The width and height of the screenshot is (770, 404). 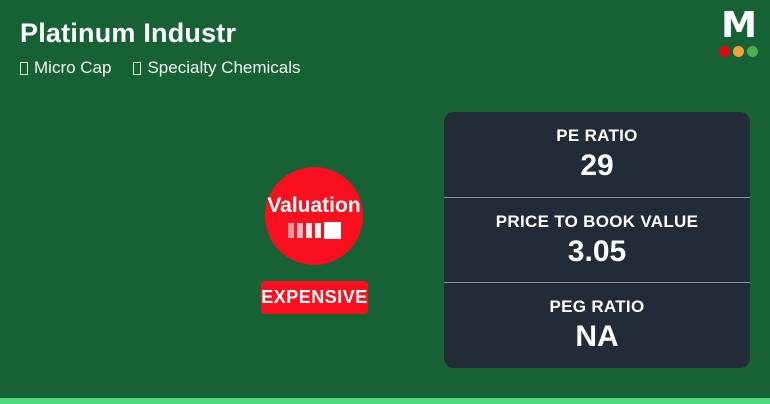 What do you see at coordinates (597, 337) in the screenshot?
I see `metric-value: NA` at bounding box center [597, 337].